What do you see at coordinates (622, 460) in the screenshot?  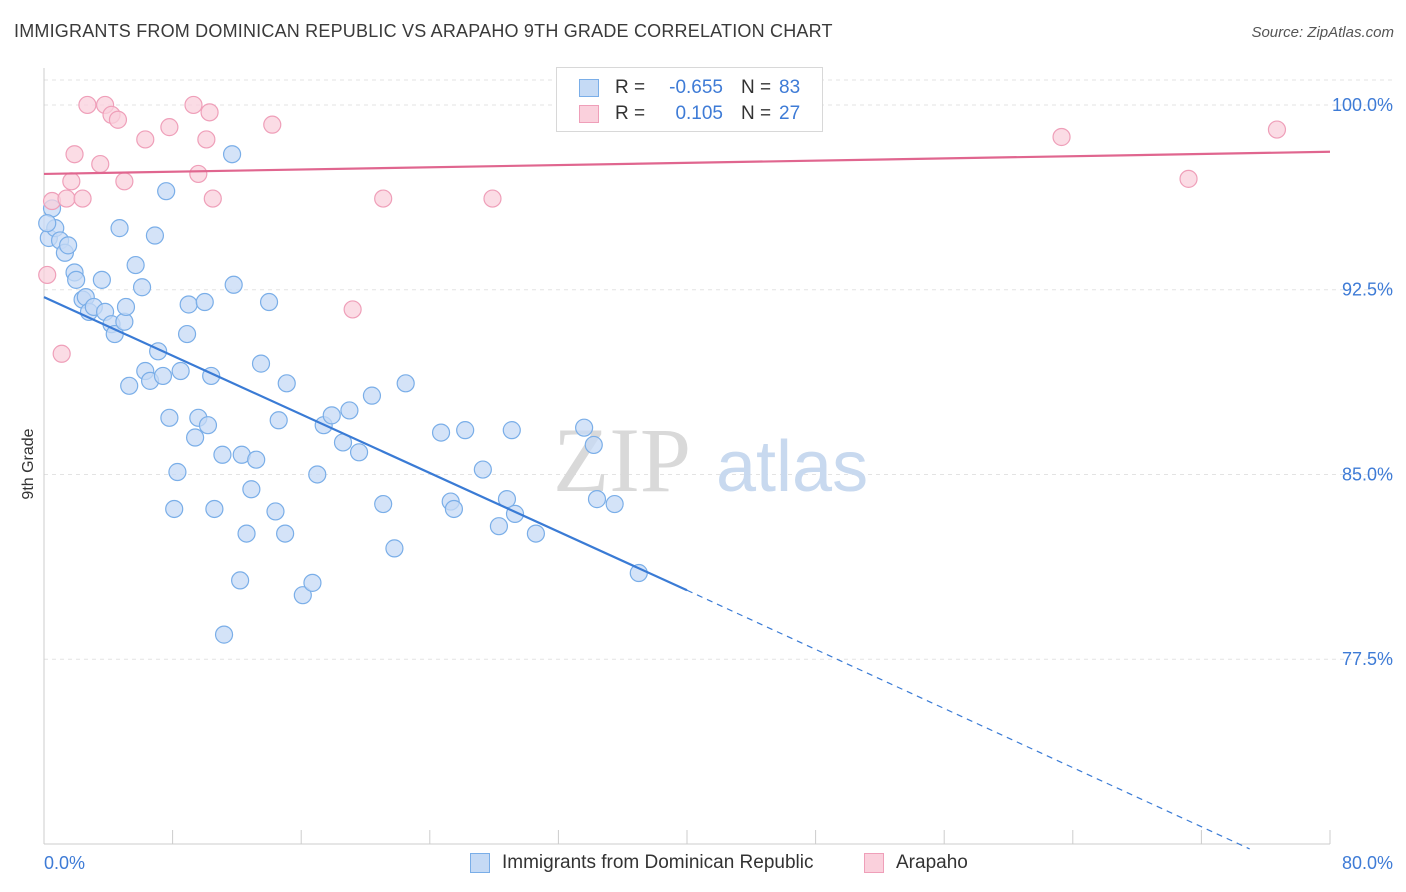 I see `watermark-zip: ZIP` at bounding box center [622, 460].